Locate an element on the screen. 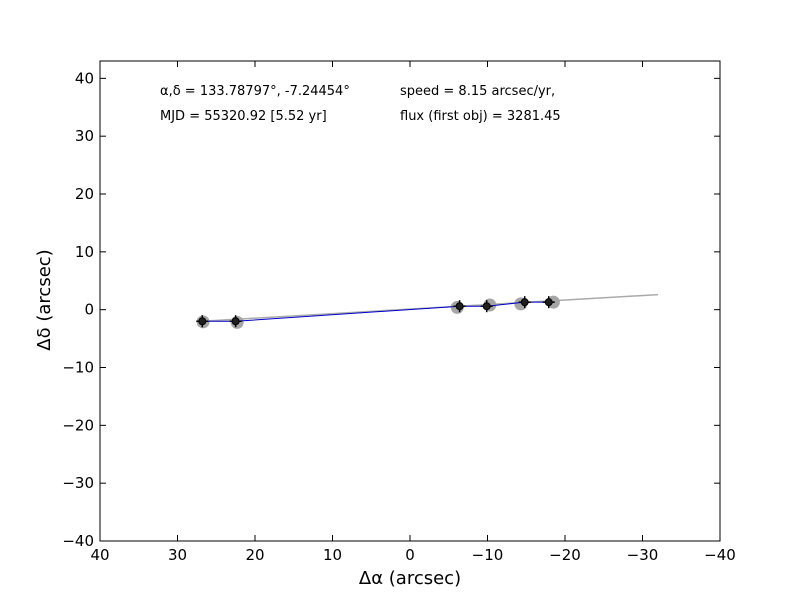 This screenshot has height=604, width=800. annotation-speed: speed = 8.15 arcsec/yr, is located at coordinates (477, 91).